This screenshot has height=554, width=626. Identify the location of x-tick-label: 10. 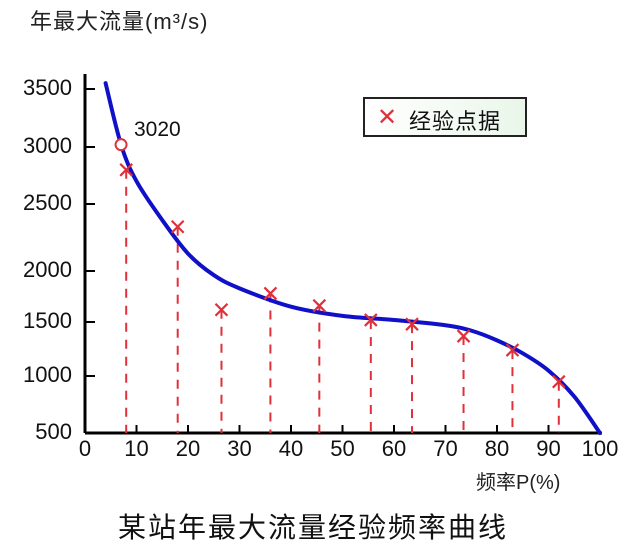
(136, 448).